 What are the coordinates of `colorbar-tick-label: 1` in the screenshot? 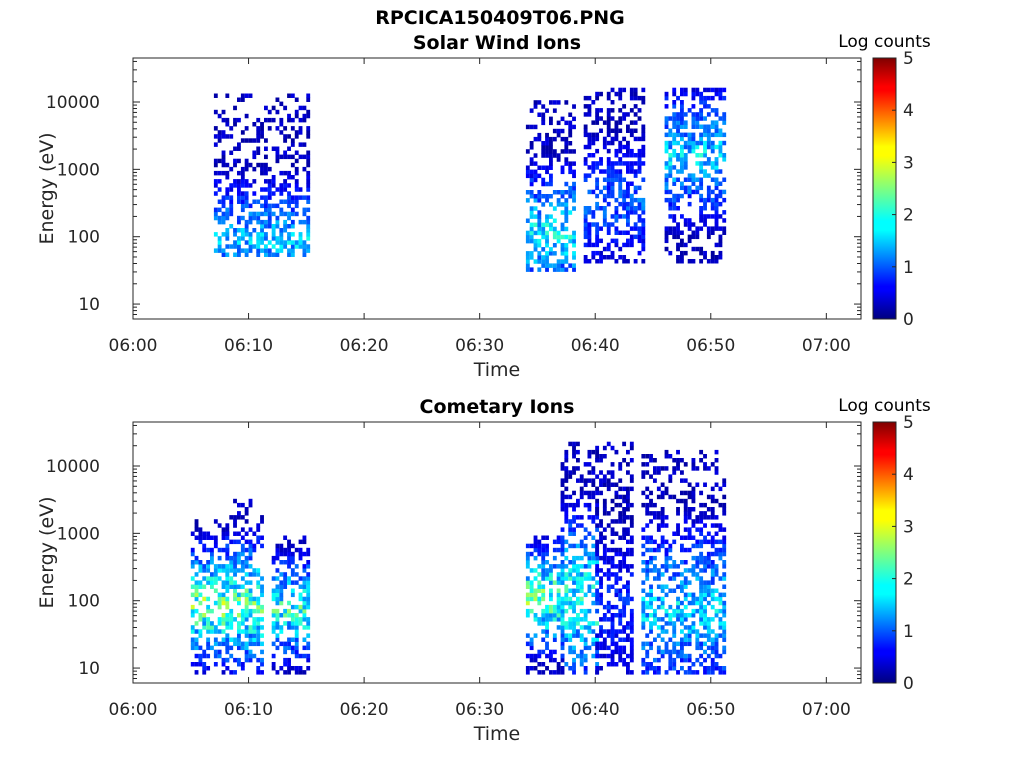 It's located at (908, 268).